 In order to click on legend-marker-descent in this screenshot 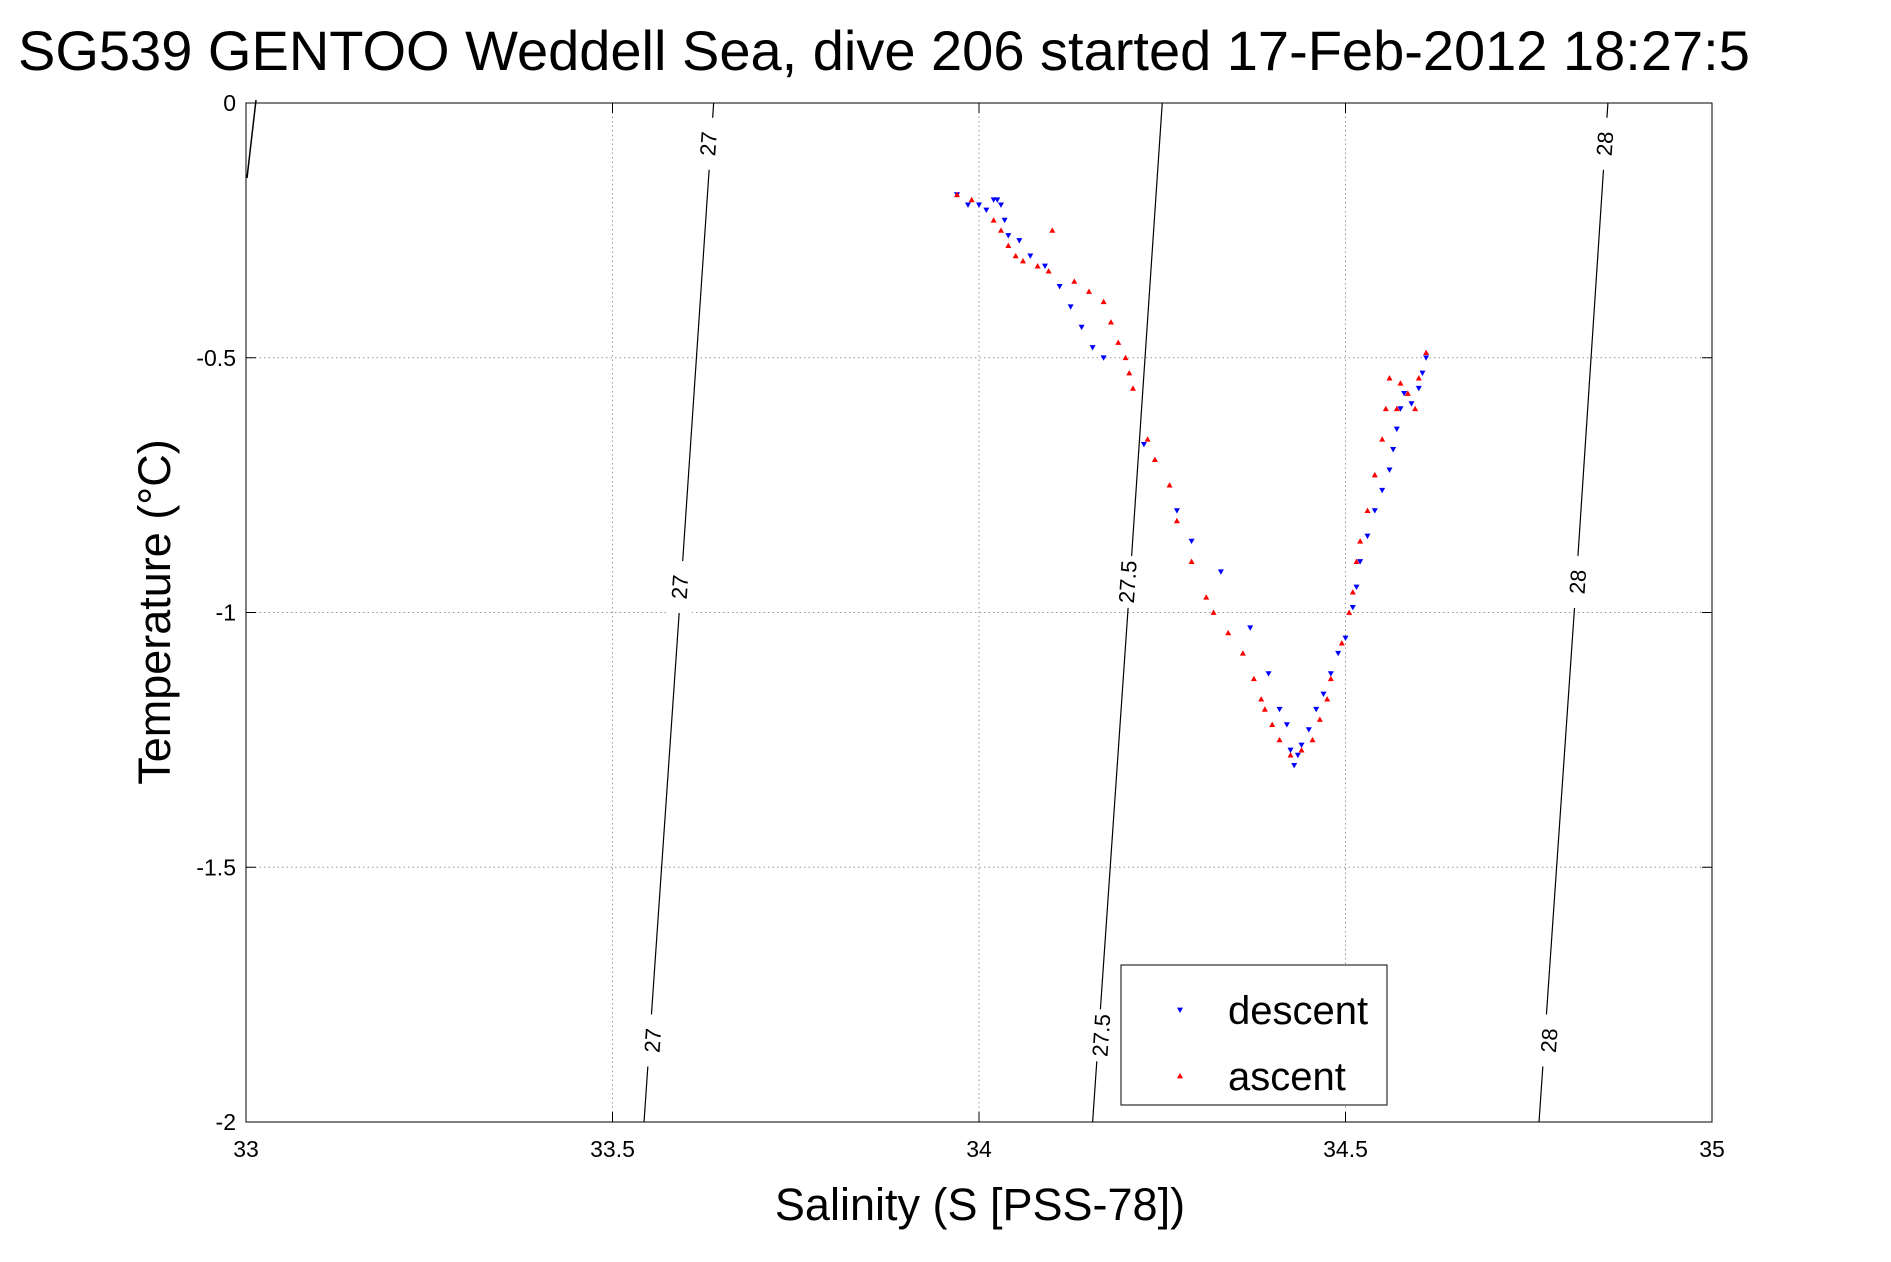, I will do `click(1180, 1010)`.